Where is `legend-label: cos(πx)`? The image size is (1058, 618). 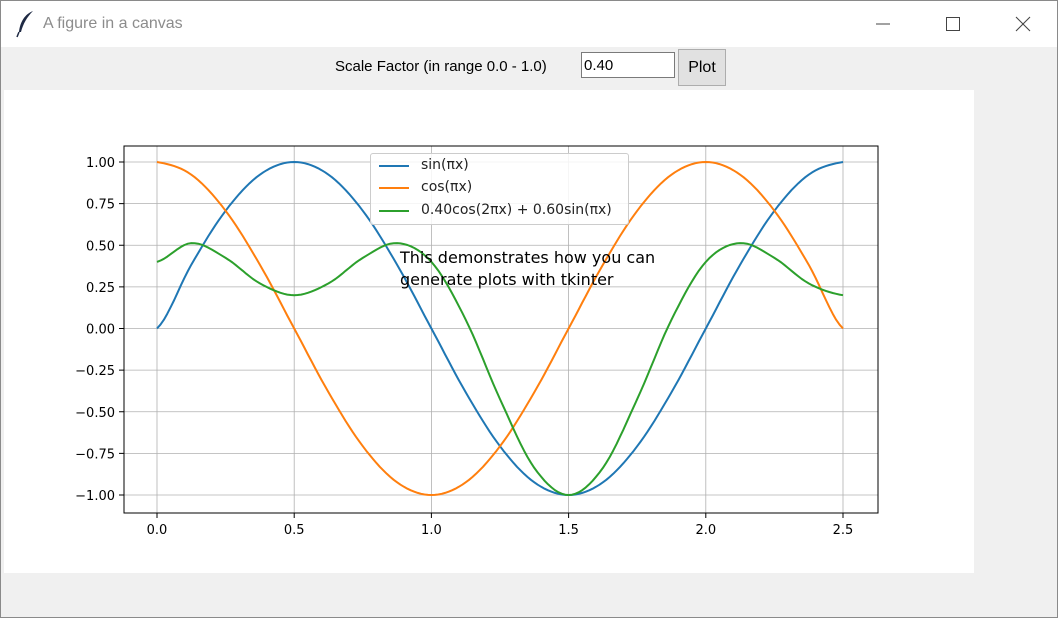 legend-label: cos(πx) is located at coordinates (447, 187).